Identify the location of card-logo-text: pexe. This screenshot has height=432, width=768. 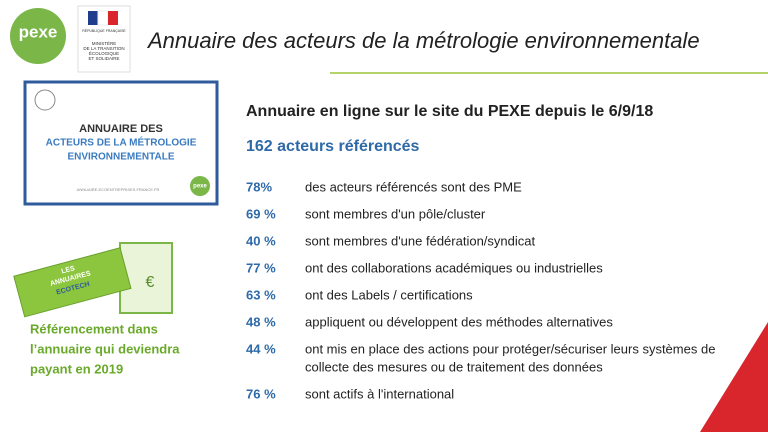
(200, 187).